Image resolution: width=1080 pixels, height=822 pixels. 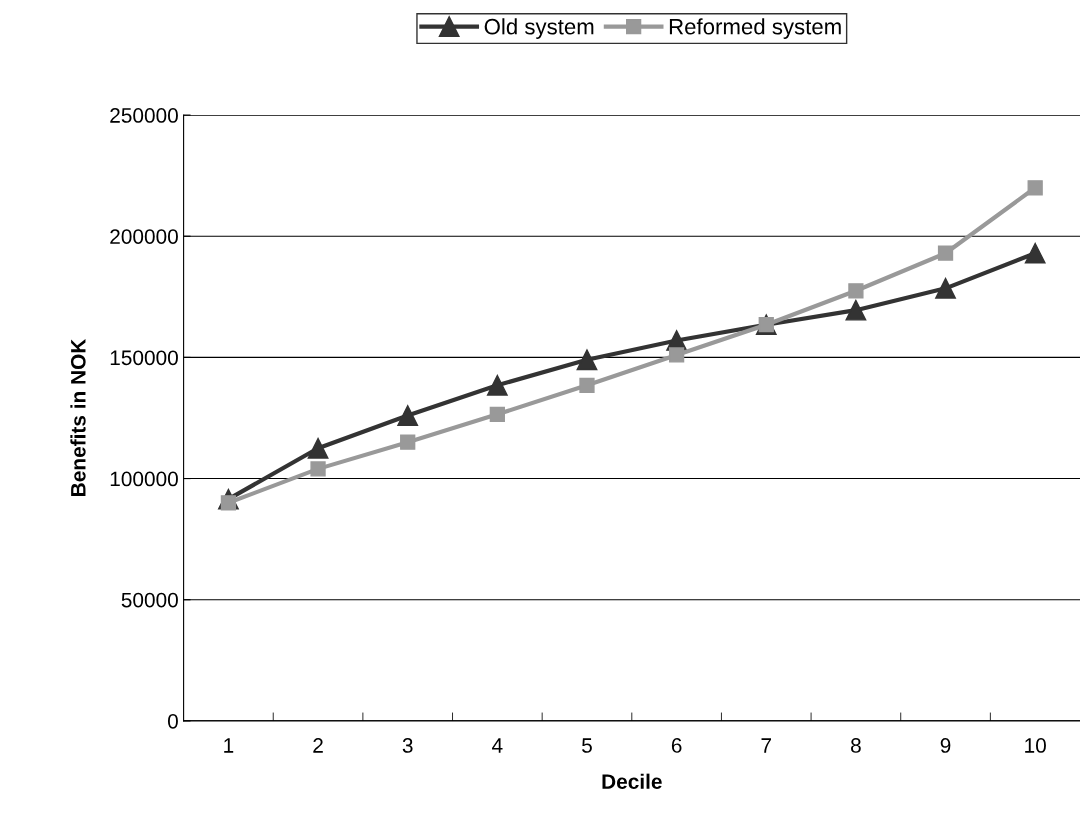 What do you see at coordinates (856, 745) in the screenshot?
I see `x-tick-label: 8` at bounding box center [856, 745].